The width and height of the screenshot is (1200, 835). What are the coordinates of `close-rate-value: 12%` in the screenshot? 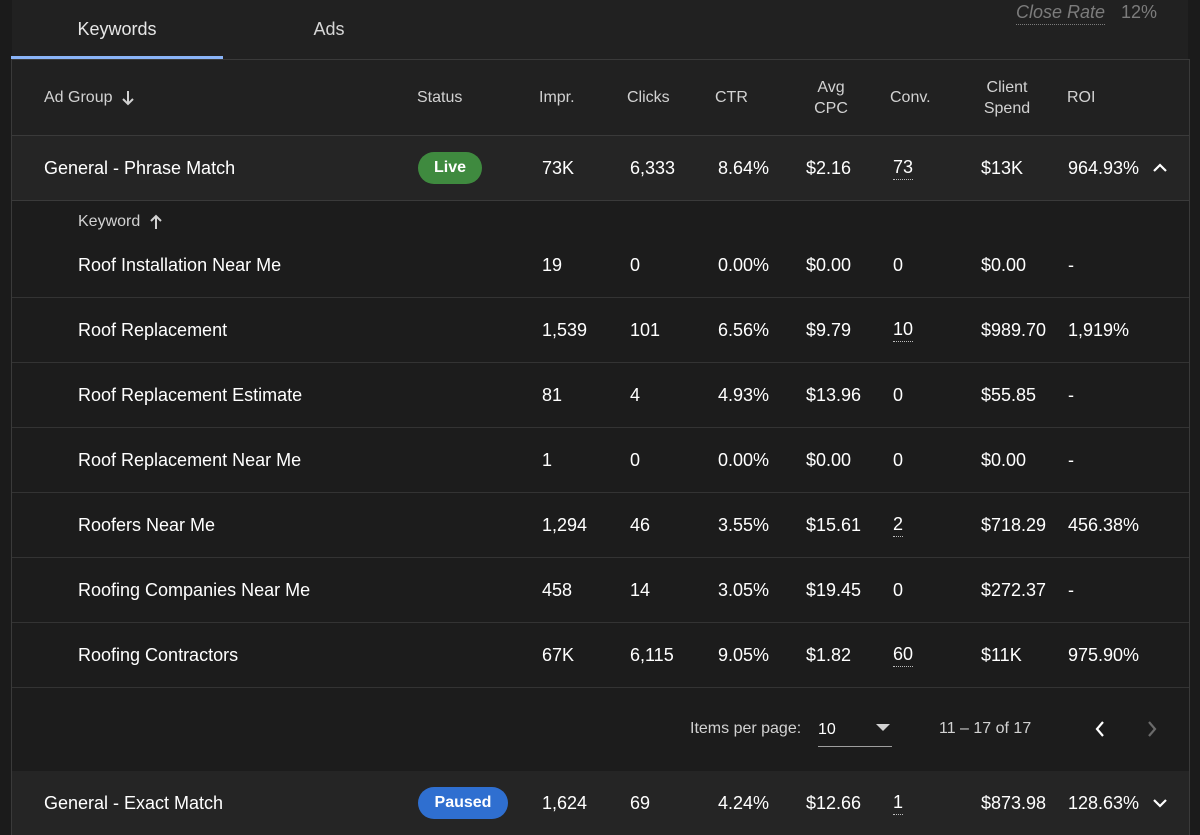 It's located at (1139, 12).